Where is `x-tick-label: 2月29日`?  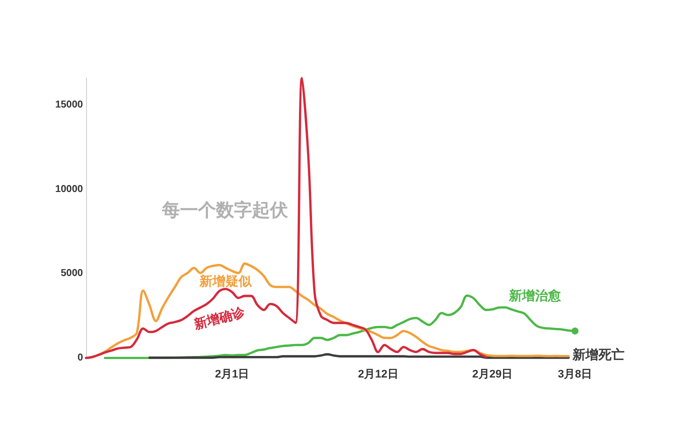 x-tick-label: 2月29日 is located at coordinates (492, 374).